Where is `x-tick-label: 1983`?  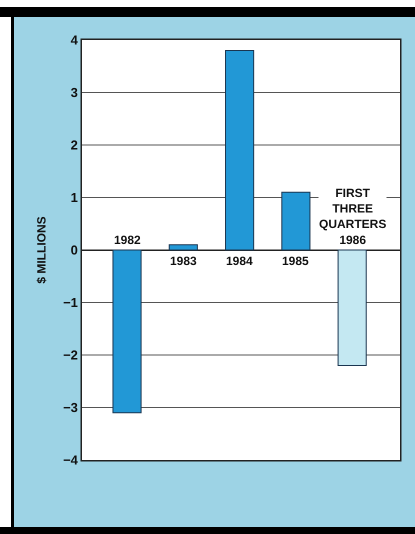 x-tick-label: 1983 is located at coordinates (184, 261).